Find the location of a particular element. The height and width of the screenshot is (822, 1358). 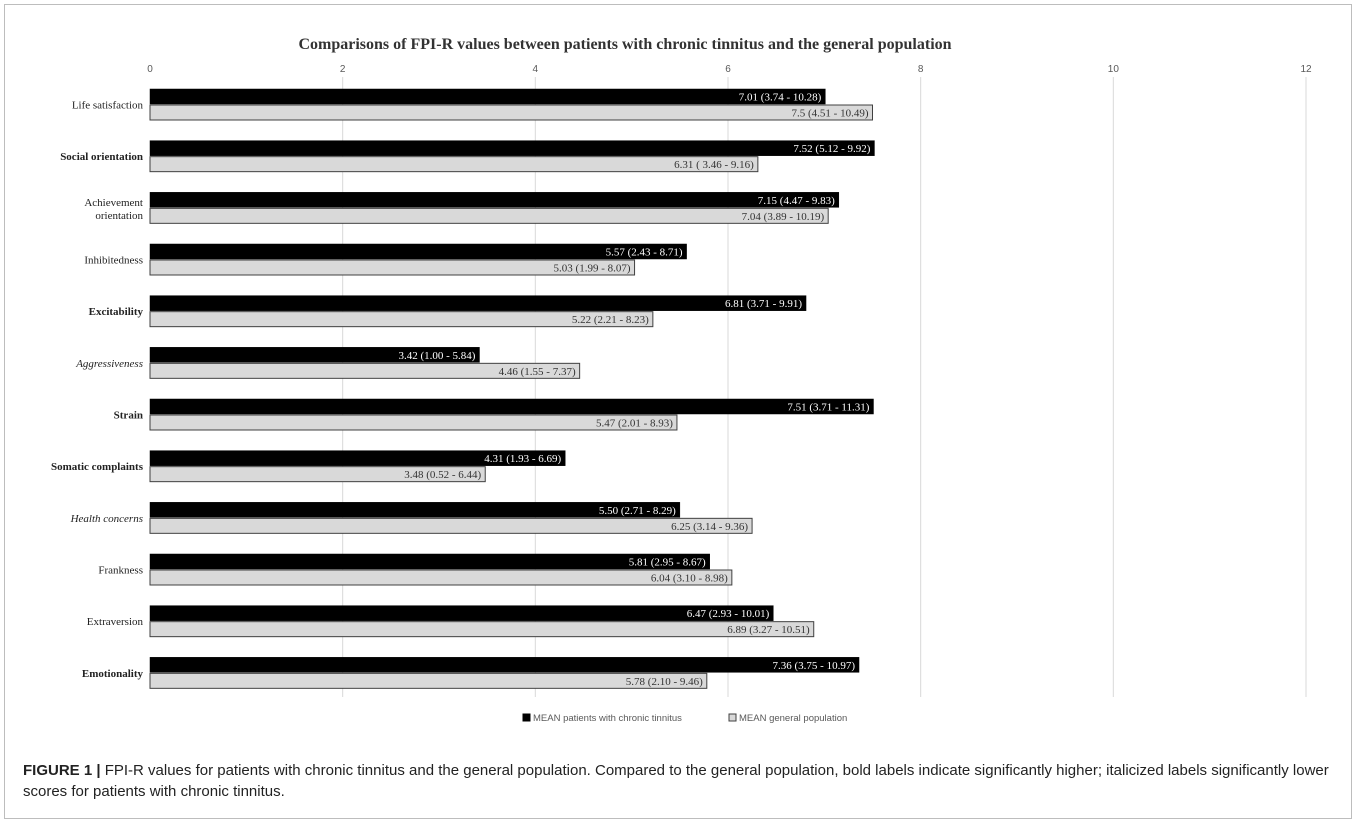

legend-label: MEAN general population is located at coordinates (793, 718).